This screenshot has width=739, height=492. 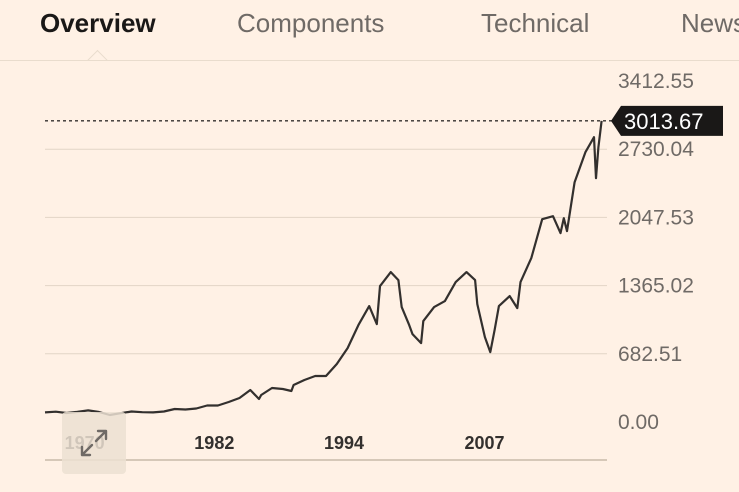 What do you see at coordinates (344, 443) in the screenshot?
I see `x-tick-label: 1994` at bounding box center [344, 443].